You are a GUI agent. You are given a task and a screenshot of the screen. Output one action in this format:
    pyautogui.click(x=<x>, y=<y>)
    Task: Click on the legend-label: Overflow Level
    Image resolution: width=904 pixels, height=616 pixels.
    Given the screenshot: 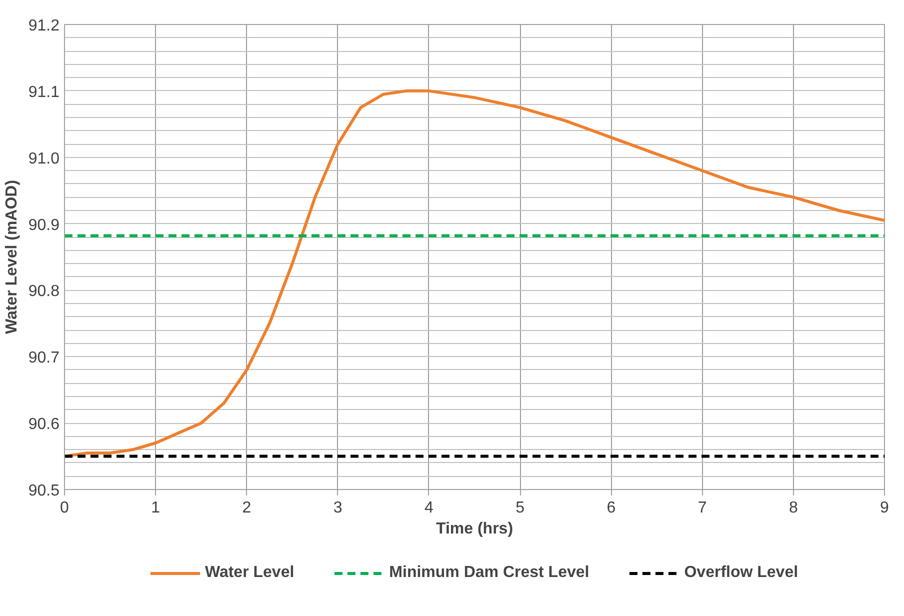 What is the action you would take?
    pyautogui.click(x=741, y=573)
    